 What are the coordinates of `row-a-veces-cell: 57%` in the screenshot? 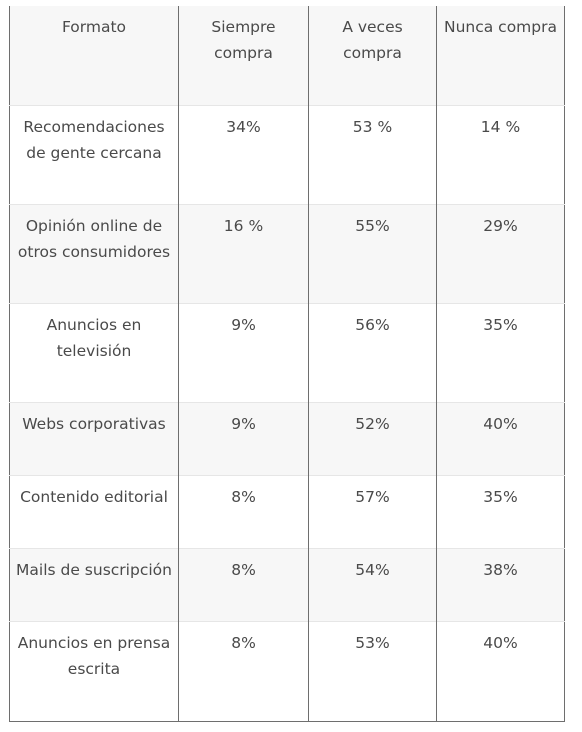 It's located at (372, 511).